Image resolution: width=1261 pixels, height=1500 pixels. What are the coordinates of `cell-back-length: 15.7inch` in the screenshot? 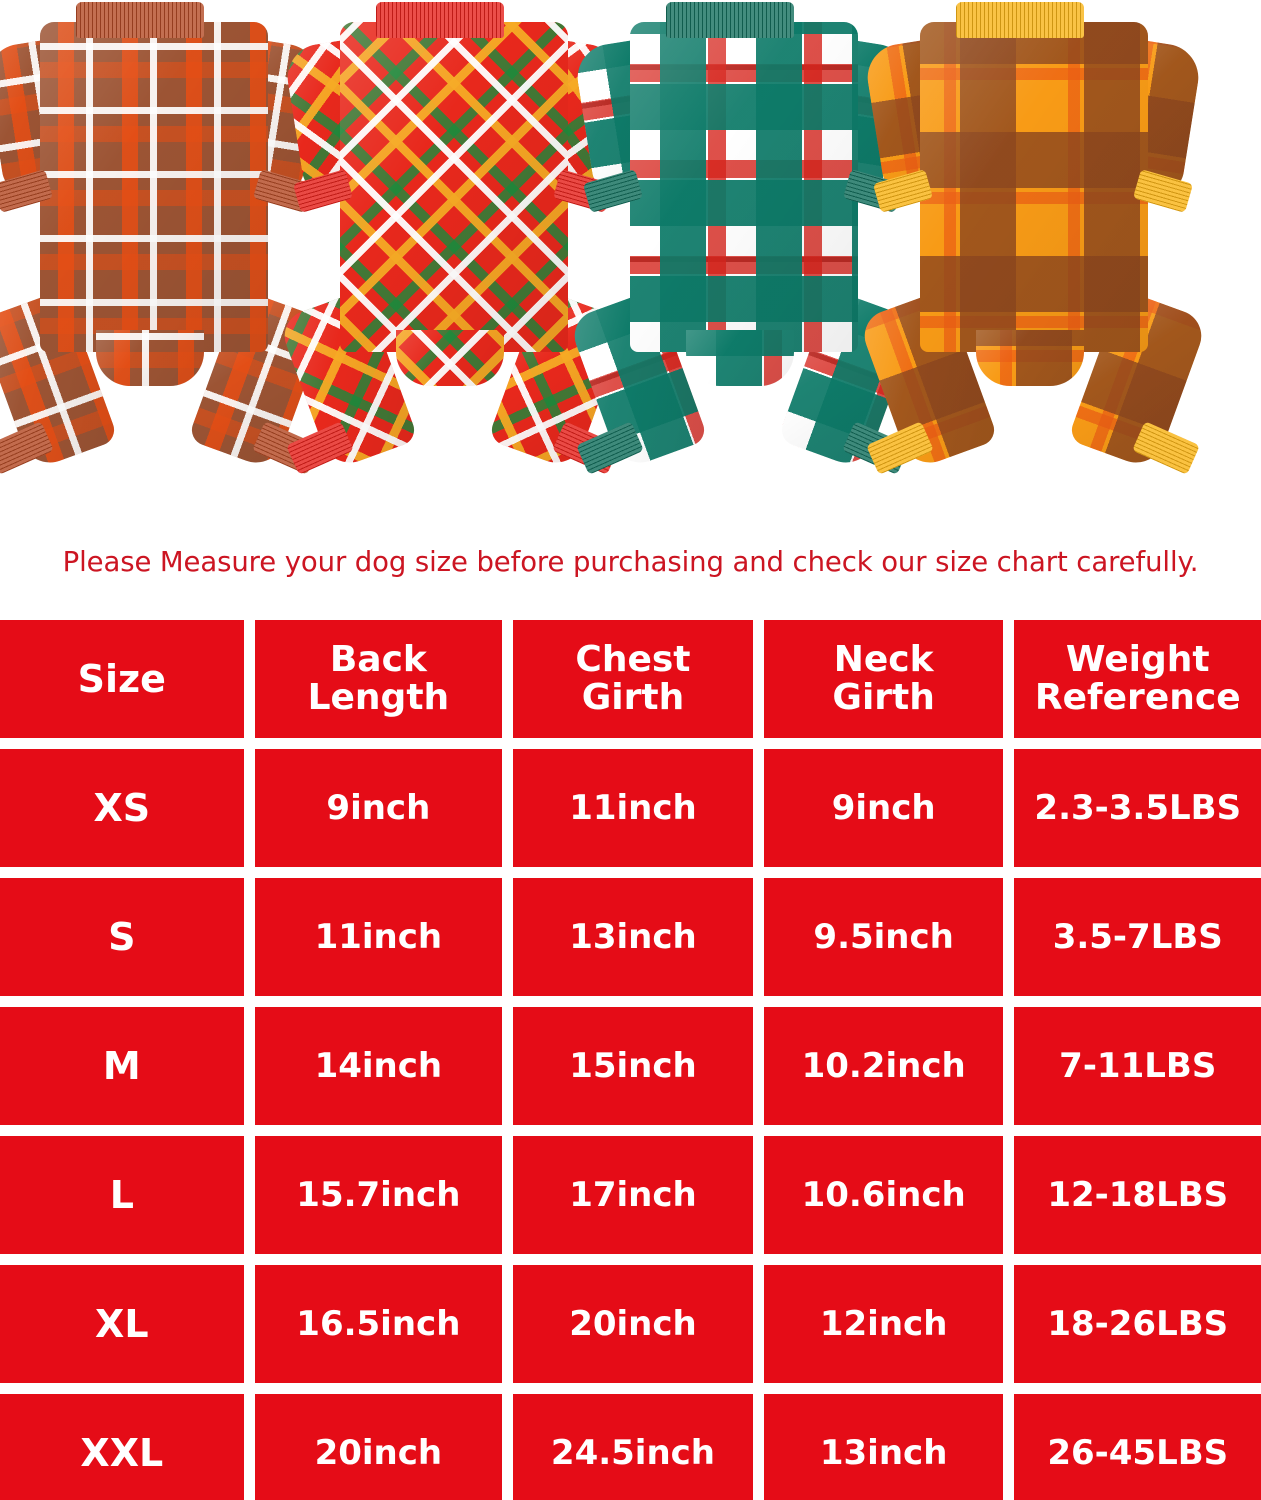 It's located at (378, 1195).